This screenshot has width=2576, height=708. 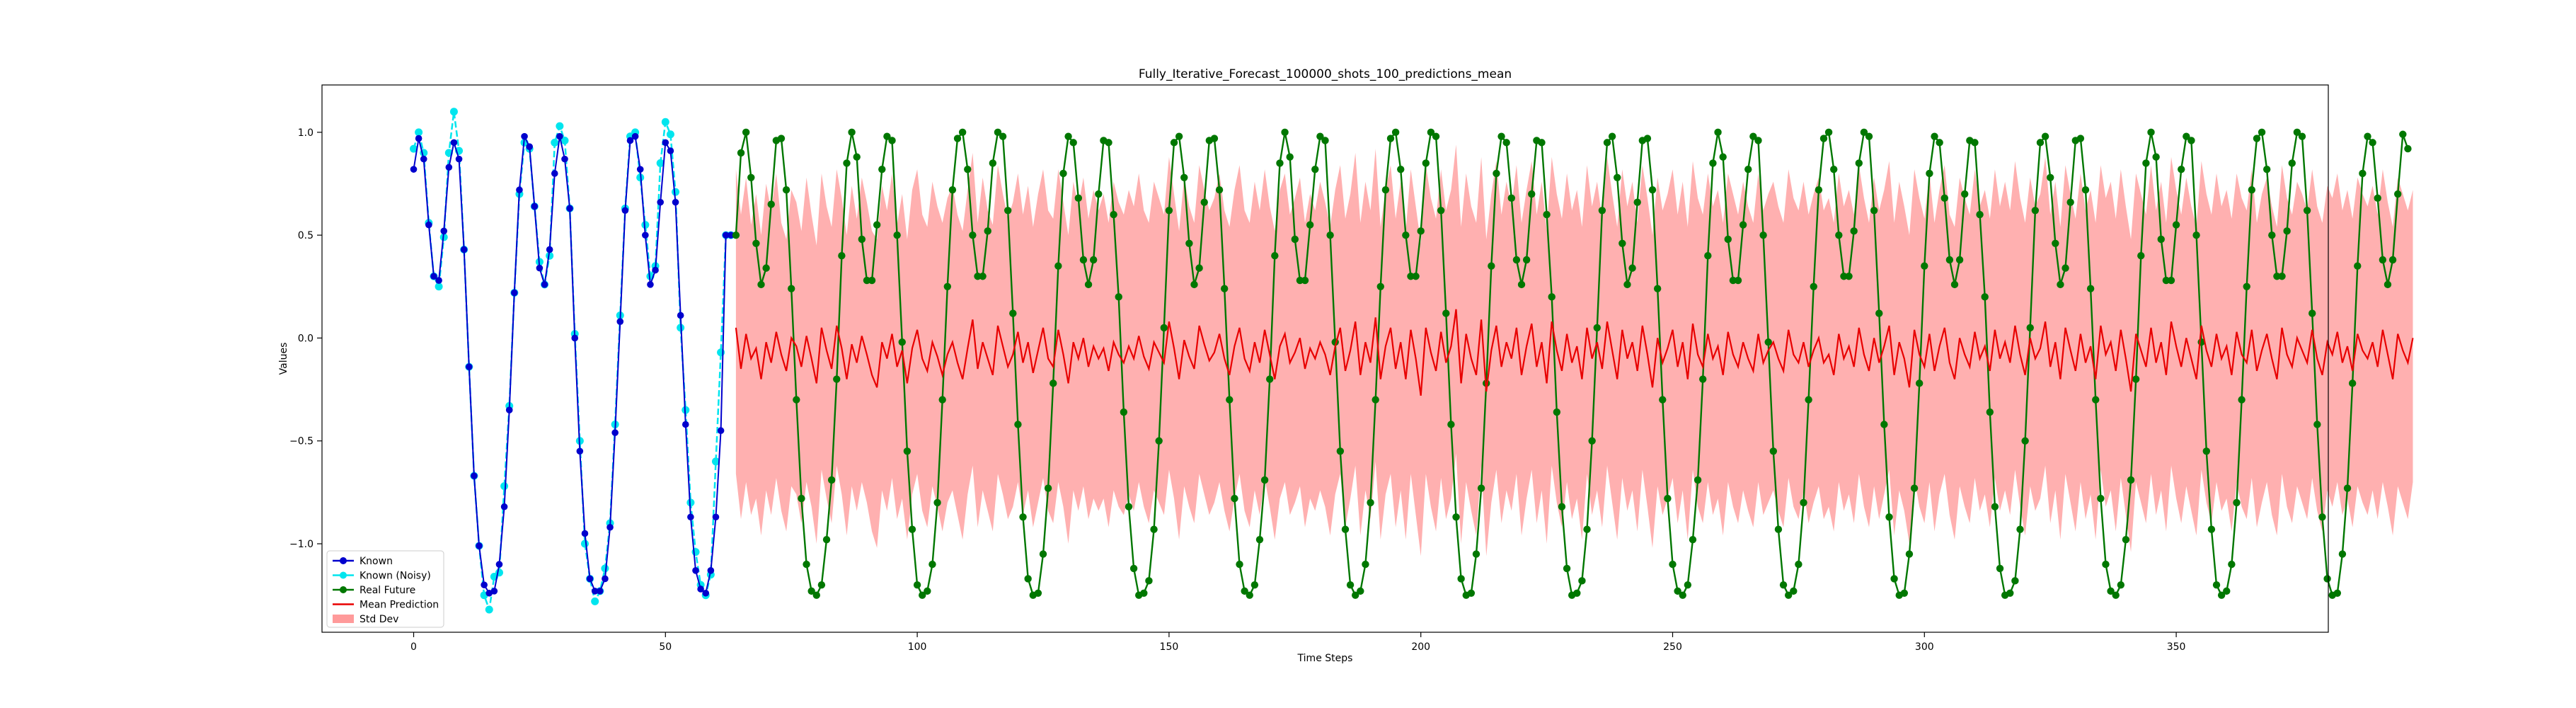 I want to click on x-tick-label: 300, so click(x=1925, y=647).